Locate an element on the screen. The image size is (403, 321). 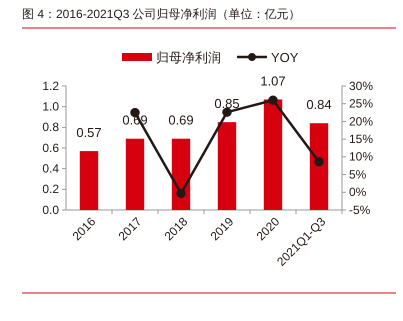
y2-tick-label: 0% is located at coordinates (358, 192).